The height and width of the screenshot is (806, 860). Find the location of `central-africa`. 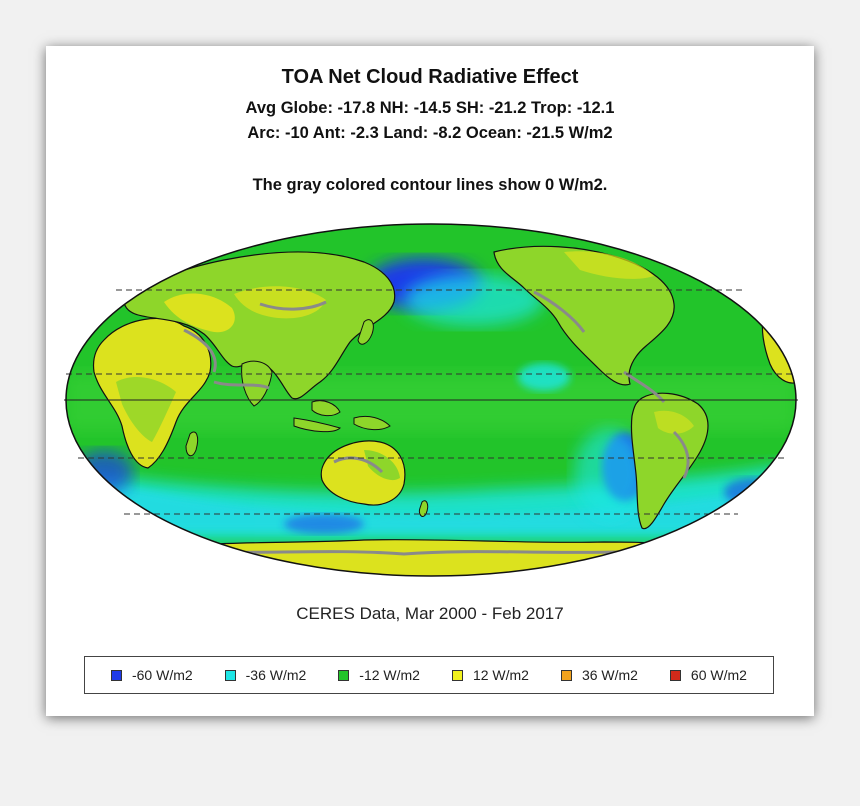

central-africa is located at coordinates (146, 409).